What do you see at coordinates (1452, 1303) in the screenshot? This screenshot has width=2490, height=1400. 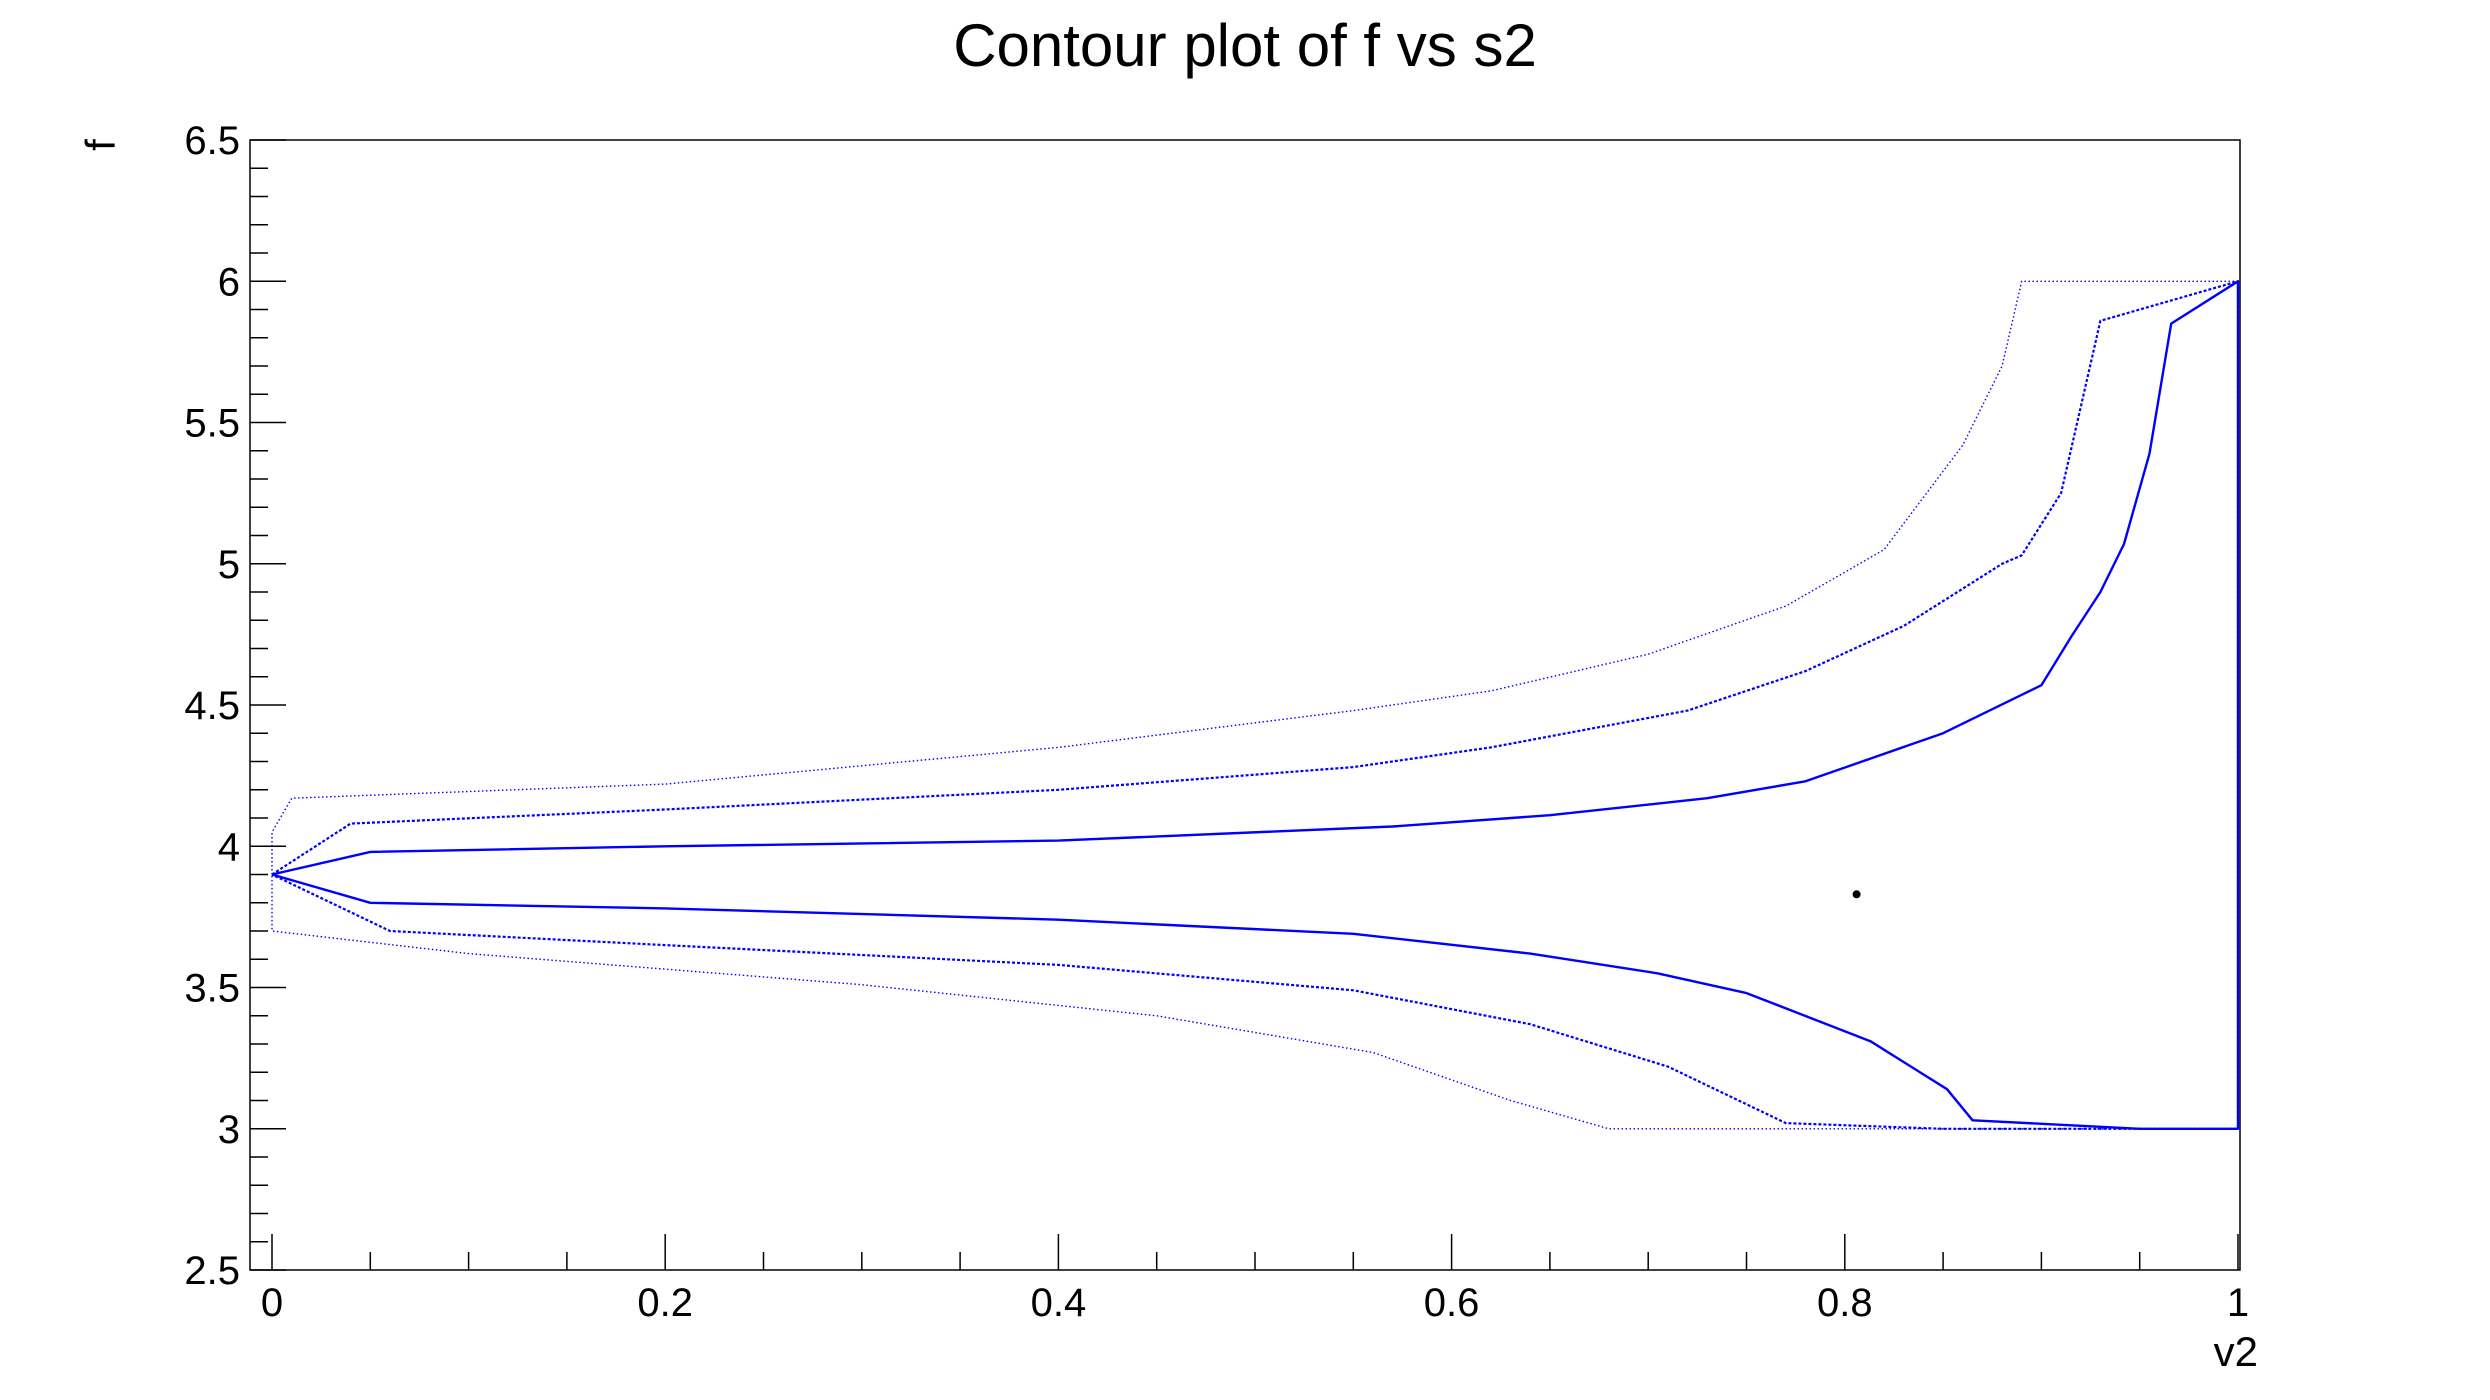 I see `x-tick-label: 0.6` at bounding box center [1452, 1303].